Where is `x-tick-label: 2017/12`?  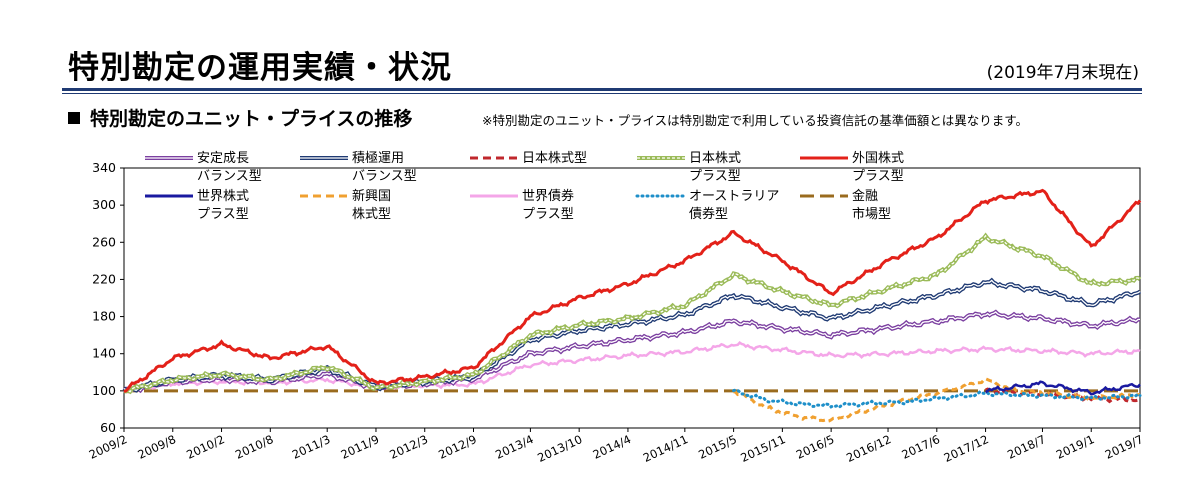 x-tick-label: 2017/12 is located at coordinates (966, 448).